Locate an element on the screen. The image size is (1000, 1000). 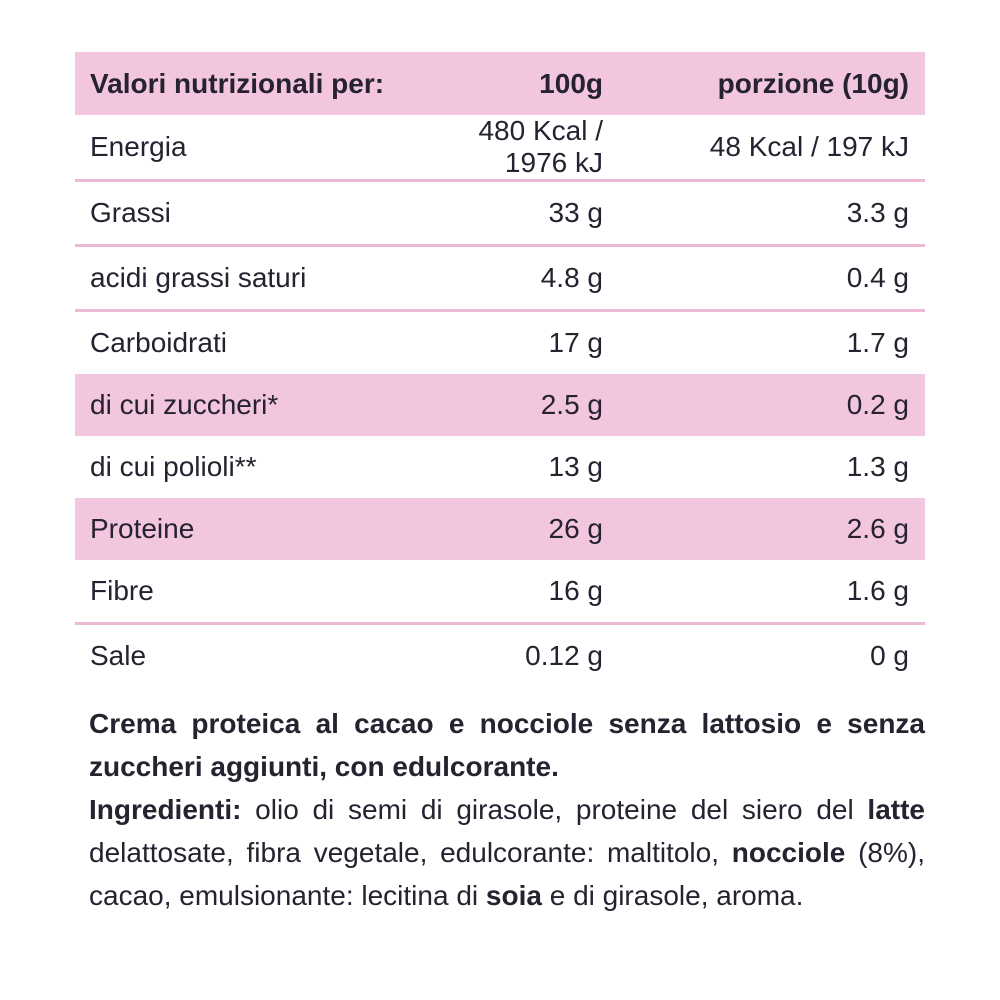
row-label: Grassi is located at coordinates (245, 212).